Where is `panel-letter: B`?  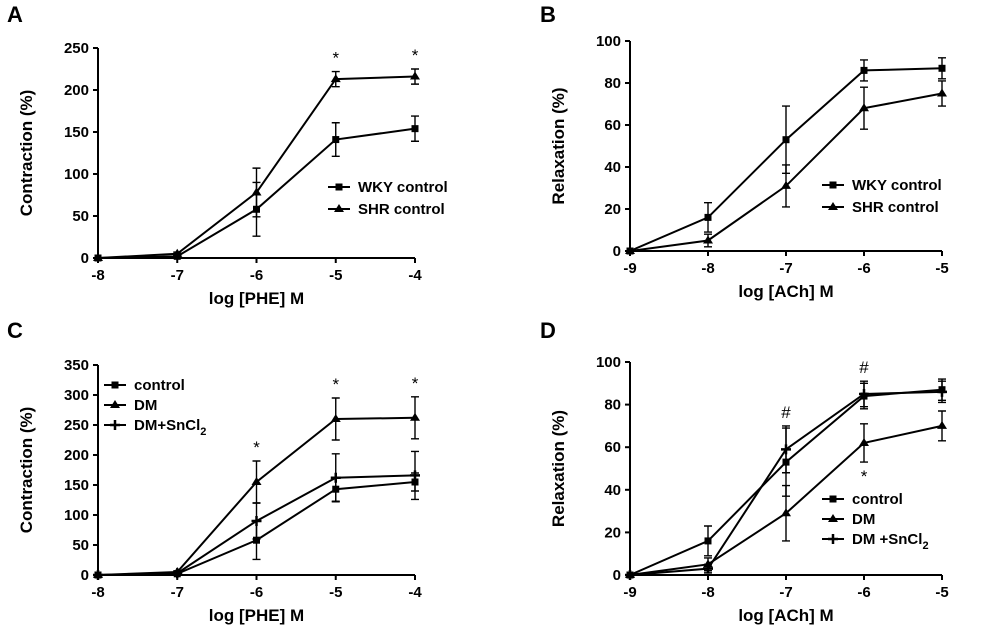
panel-letter: B is located at coordinates (548, 14).